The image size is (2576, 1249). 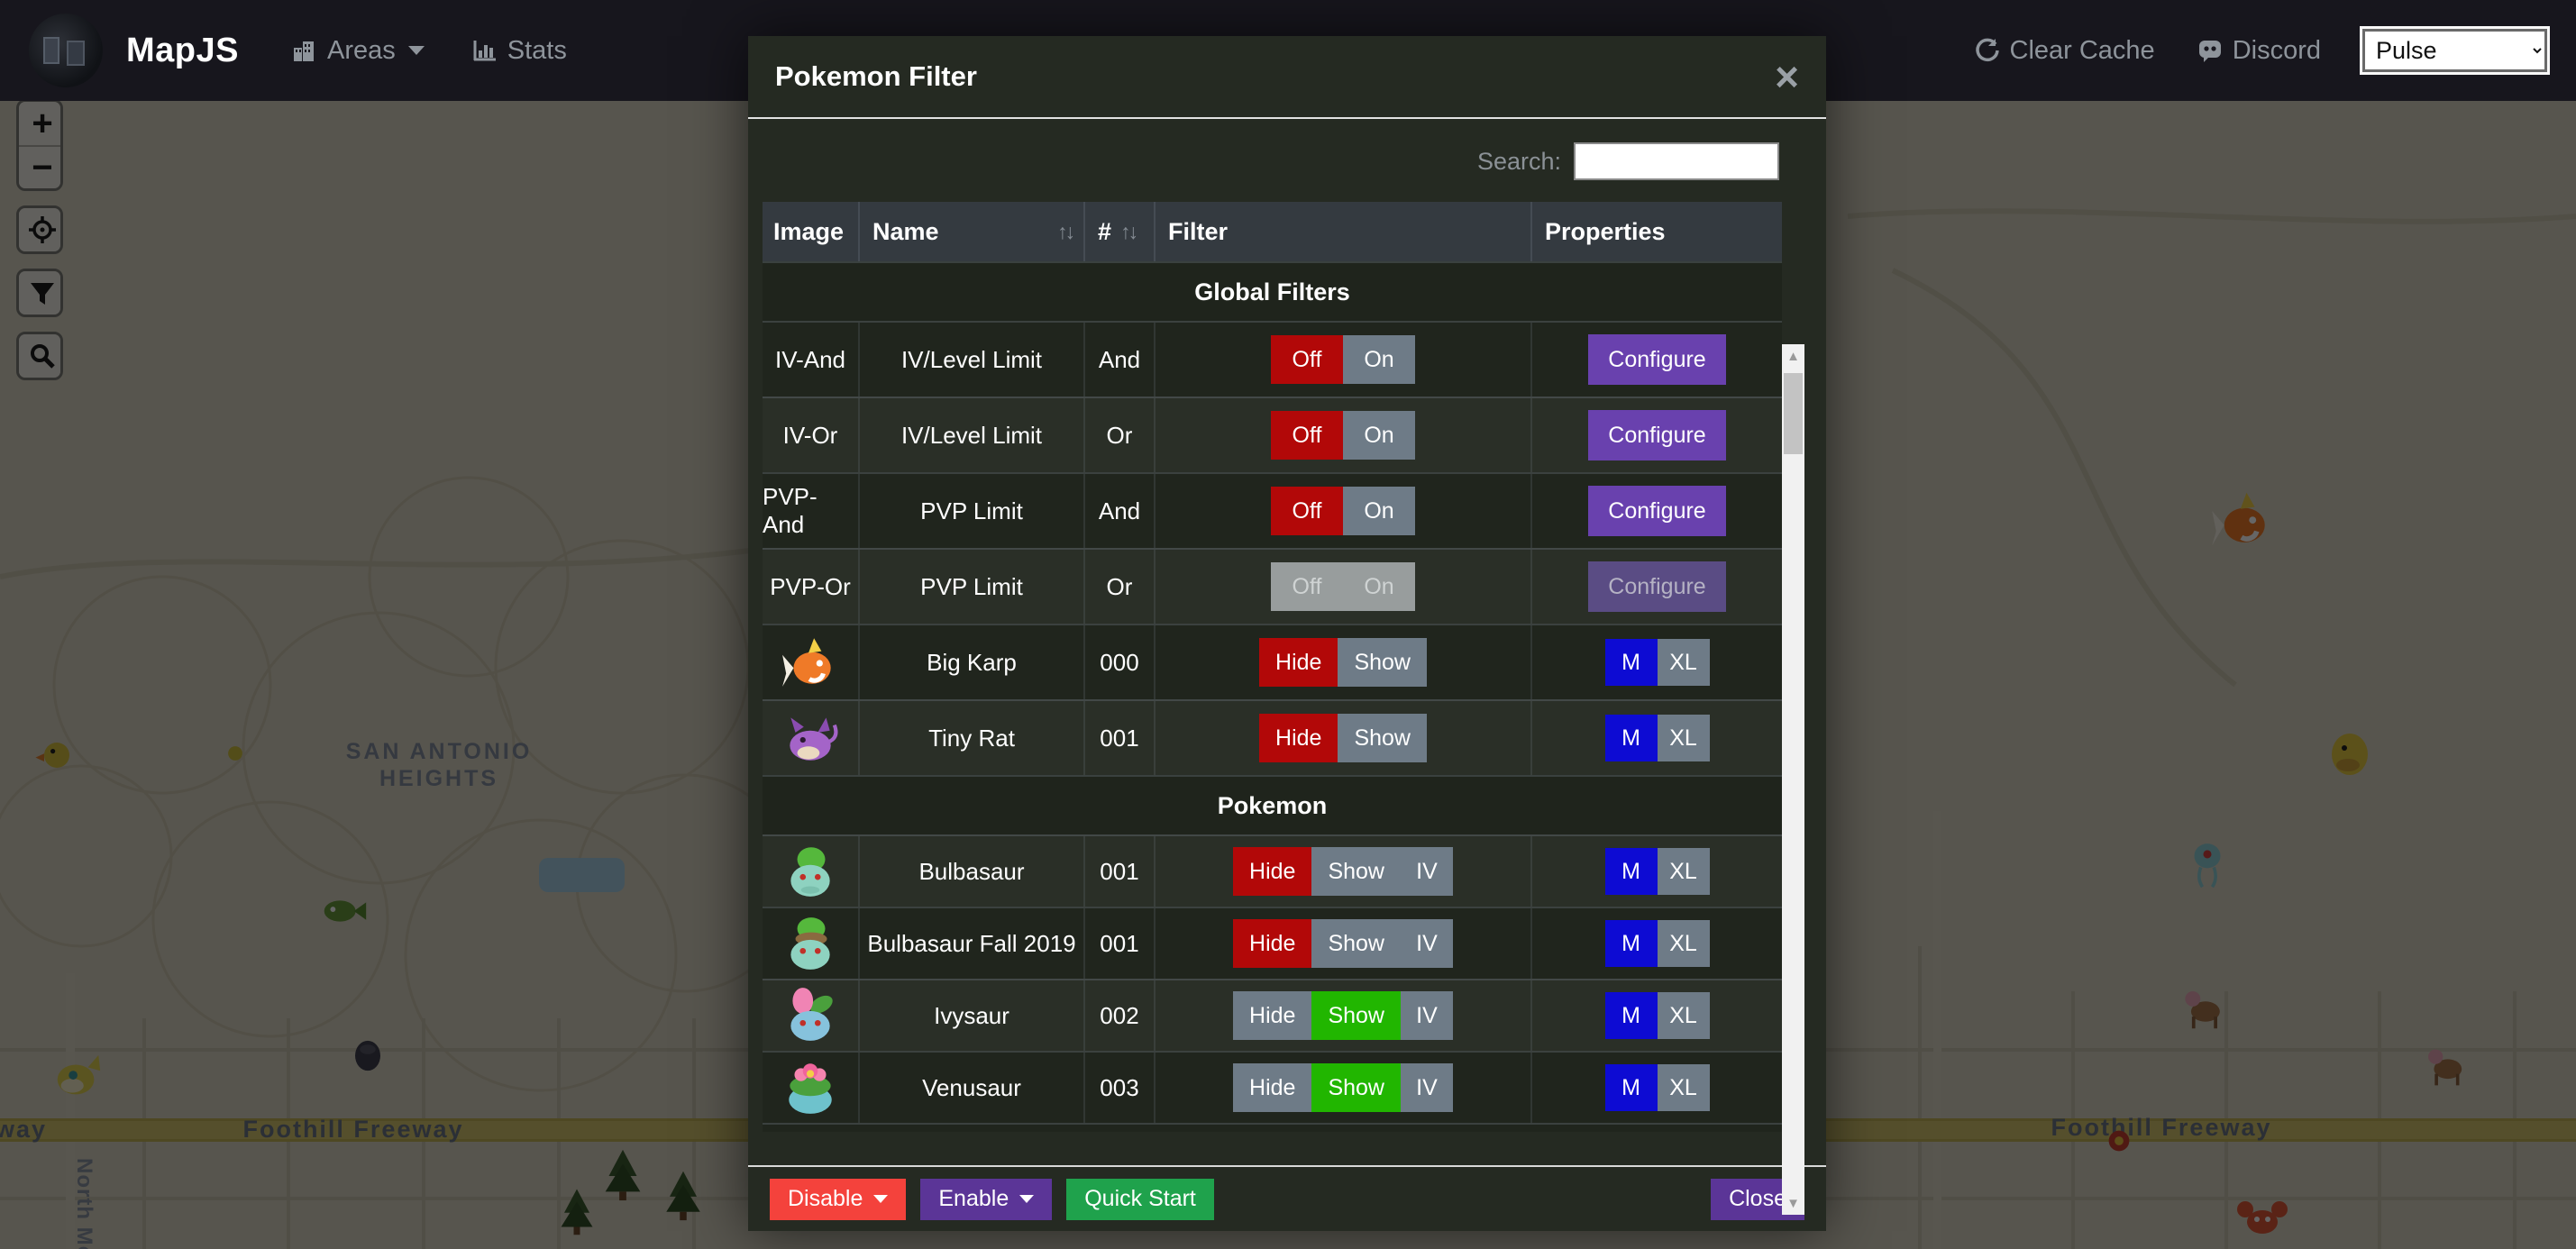 What do you see at coordinates (1118, 511) in the screenshot?
I see `row-number: And` at bounding box center [1118, 511].